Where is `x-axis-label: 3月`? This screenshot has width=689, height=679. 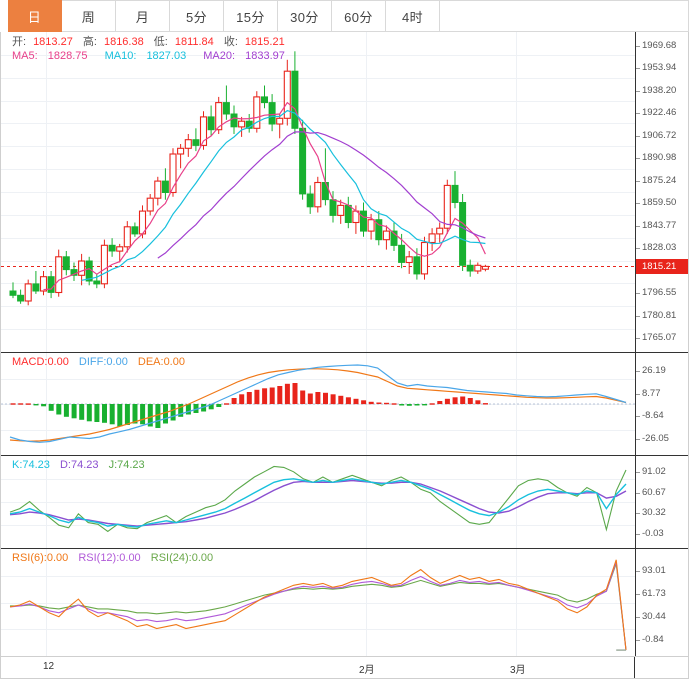 x-axis-label: 3月 is located at coordinates (518, 670).